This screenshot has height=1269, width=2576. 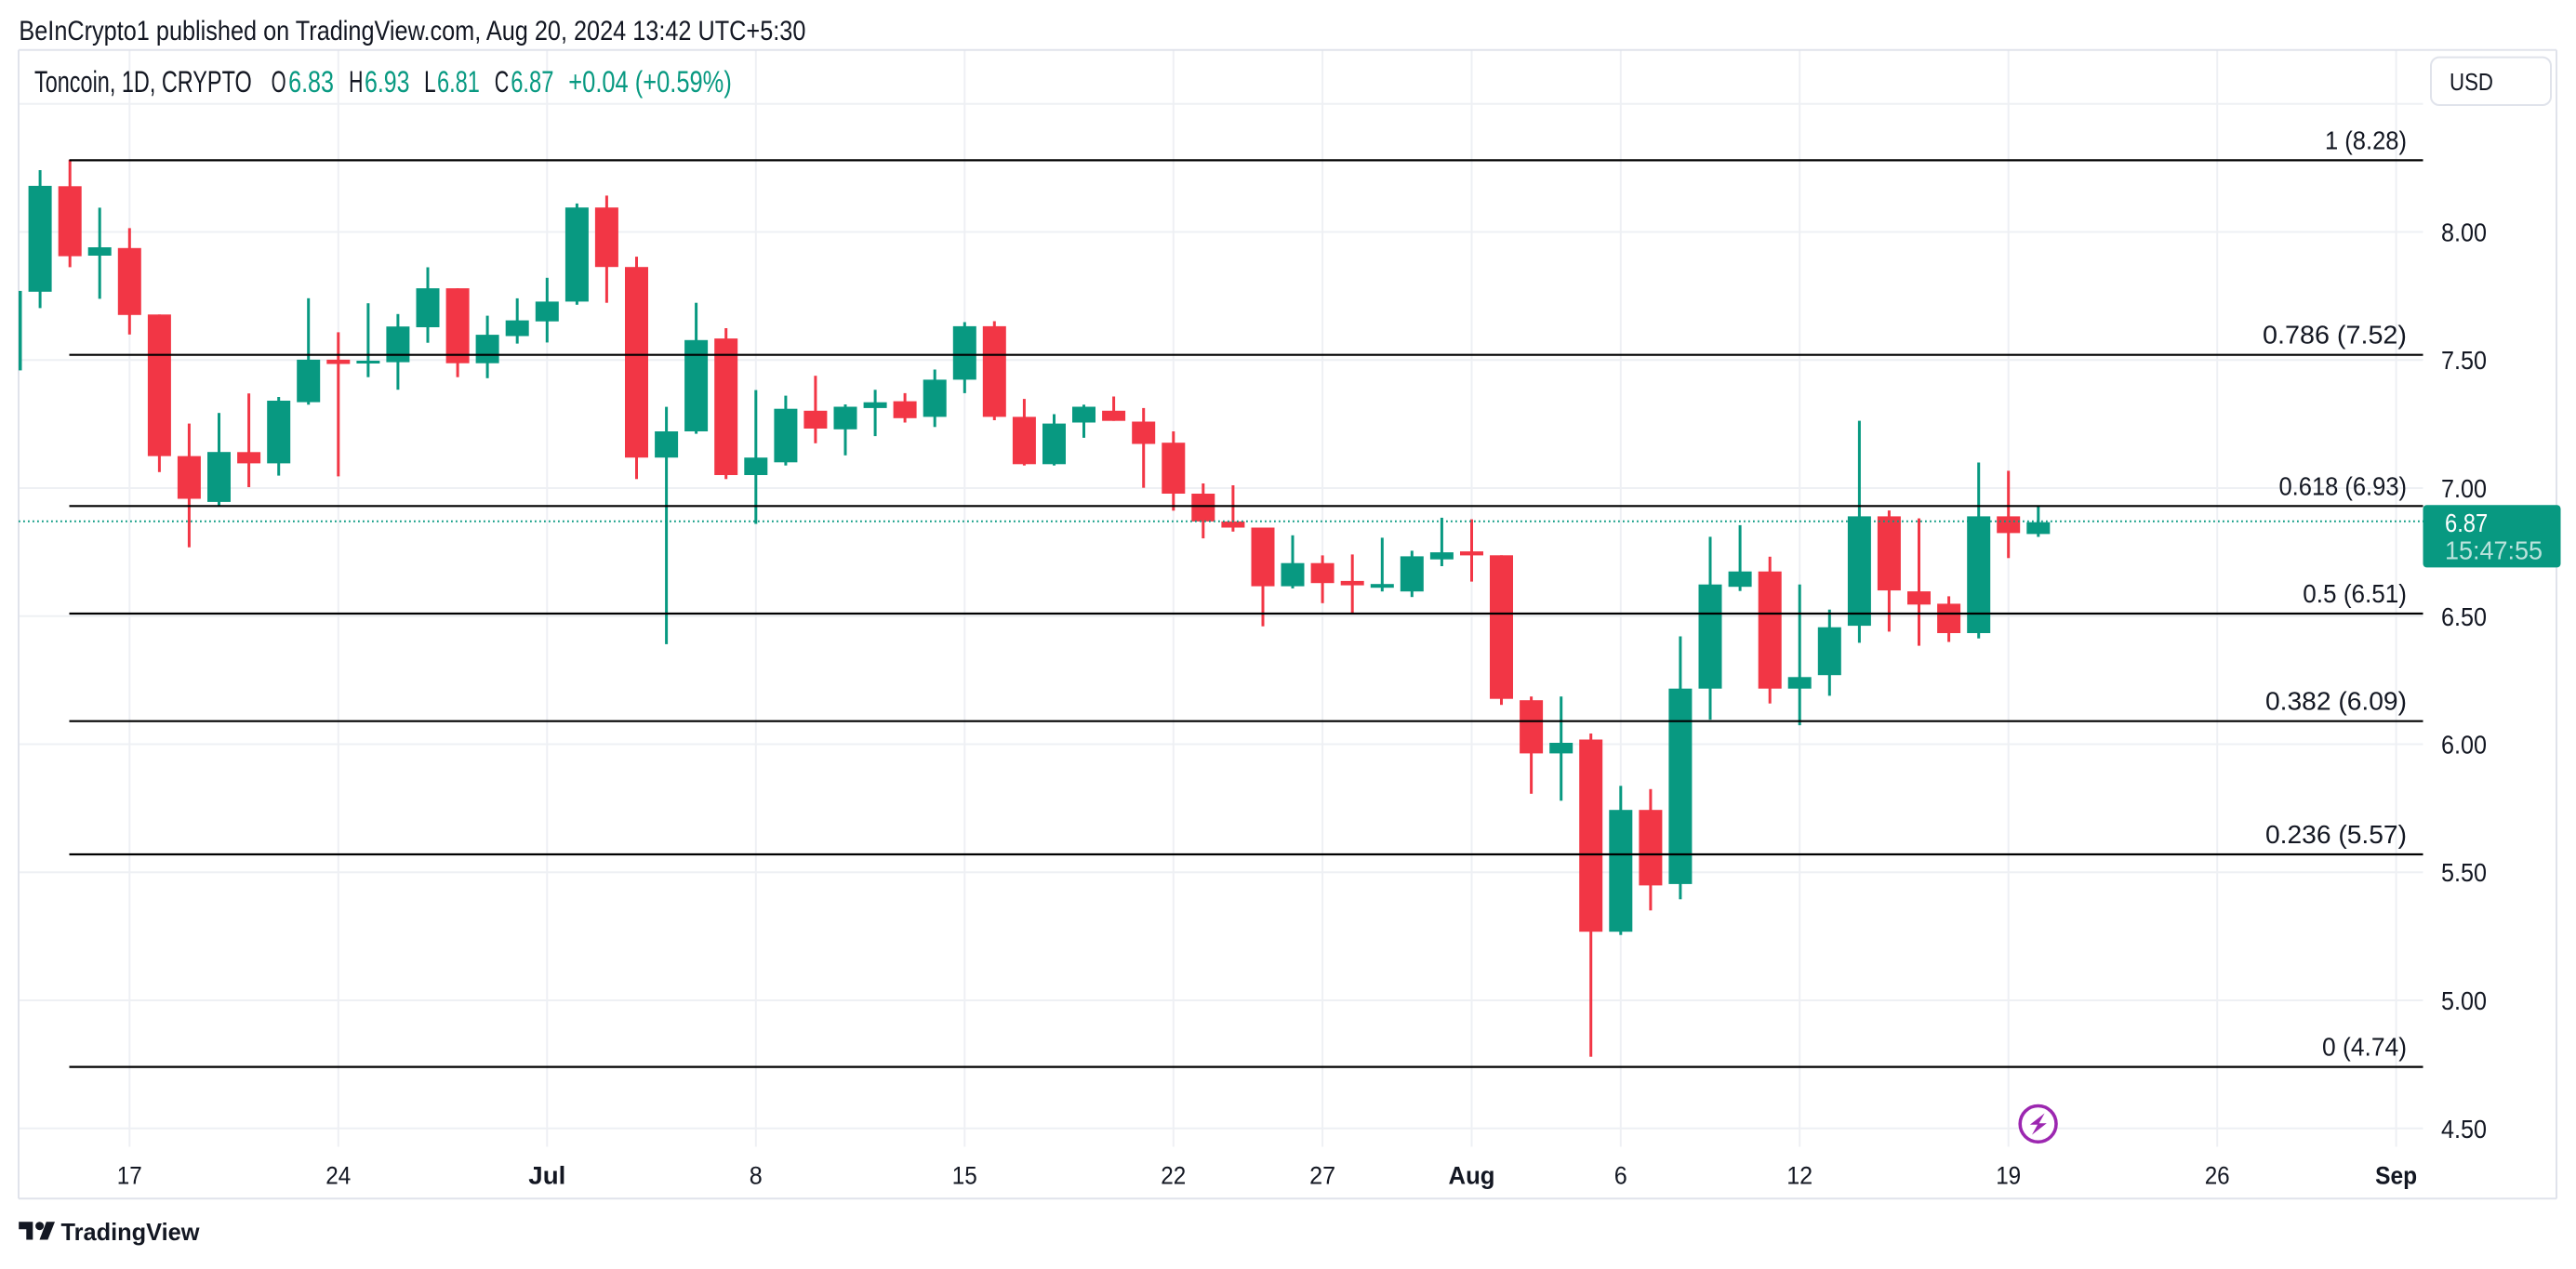 What do you see at coordinates (2494, 551) in the screenshot?
I see `svg-text: 15:47:55` at bounding box center [2494, 551].